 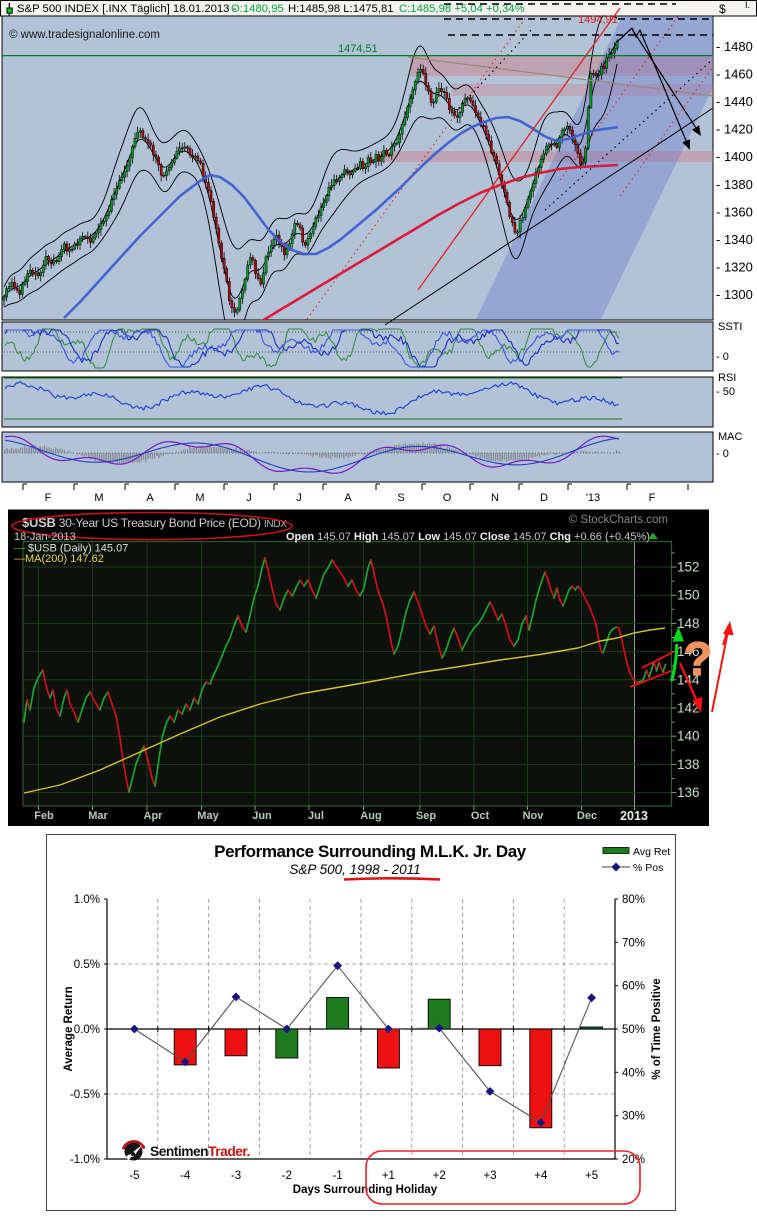 What do you see at coordinates (688, 567) in the screenshot?
I see `svg-text: 152` at bounding box center [688, 567].